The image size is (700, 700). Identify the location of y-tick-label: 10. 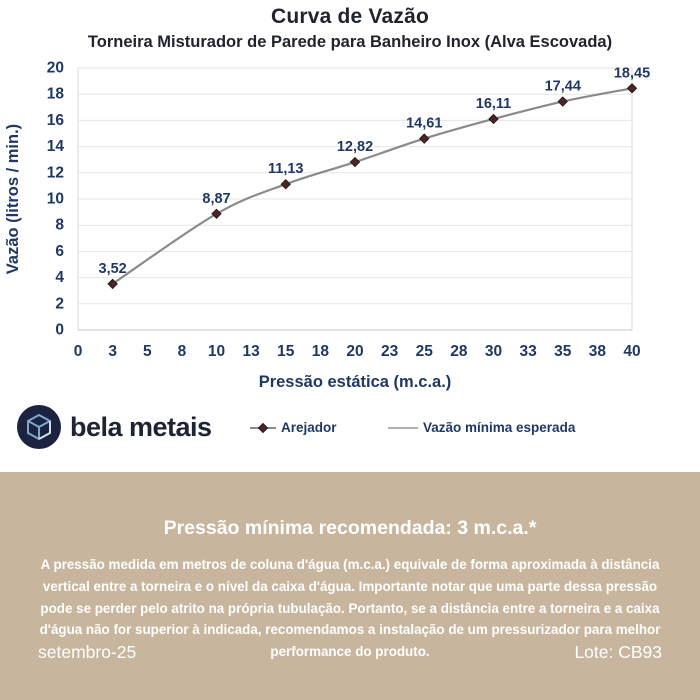
(55, 199).